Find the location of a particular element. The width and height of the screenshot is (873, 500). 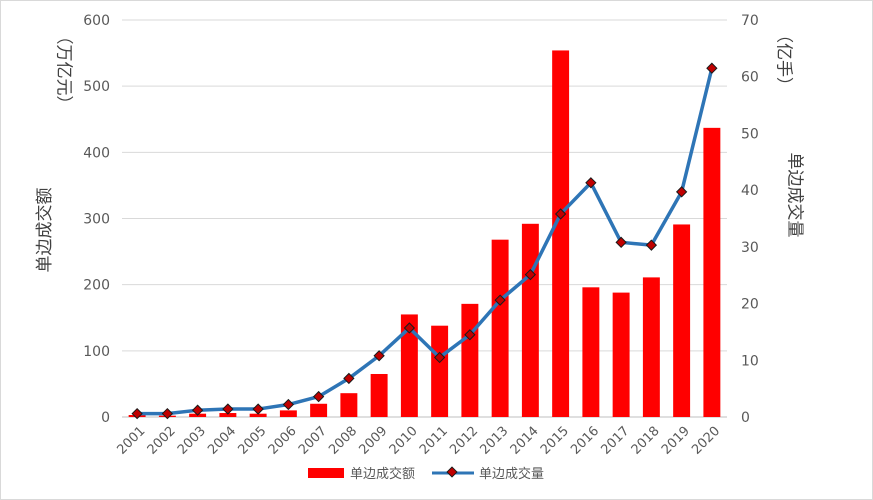

legend-bar-label: 单边成交额 is located at coordinates (382, 474).